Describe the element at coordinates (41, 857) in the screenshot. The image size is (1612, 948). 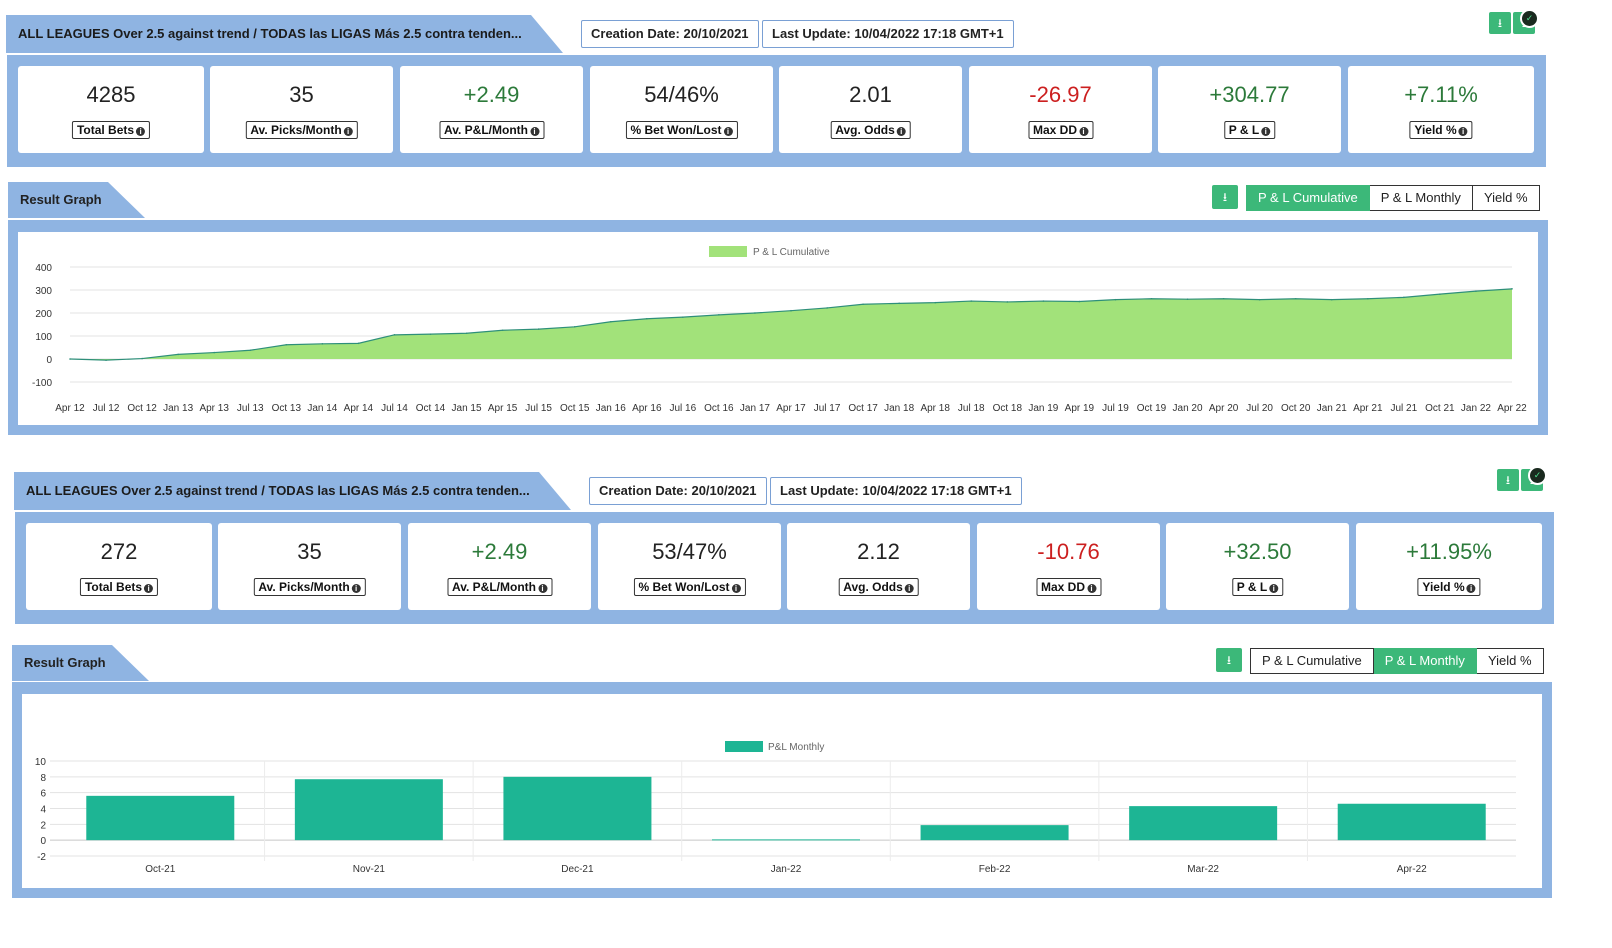
I see `y-tick-label: -2` at that location.